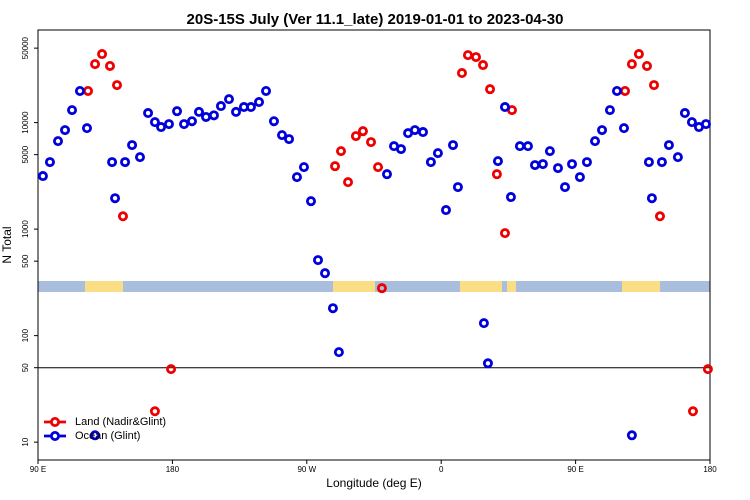  Describe the element at coordinates (25, 261) in the screenshot. I see `y-tick-label: 500` at that location.